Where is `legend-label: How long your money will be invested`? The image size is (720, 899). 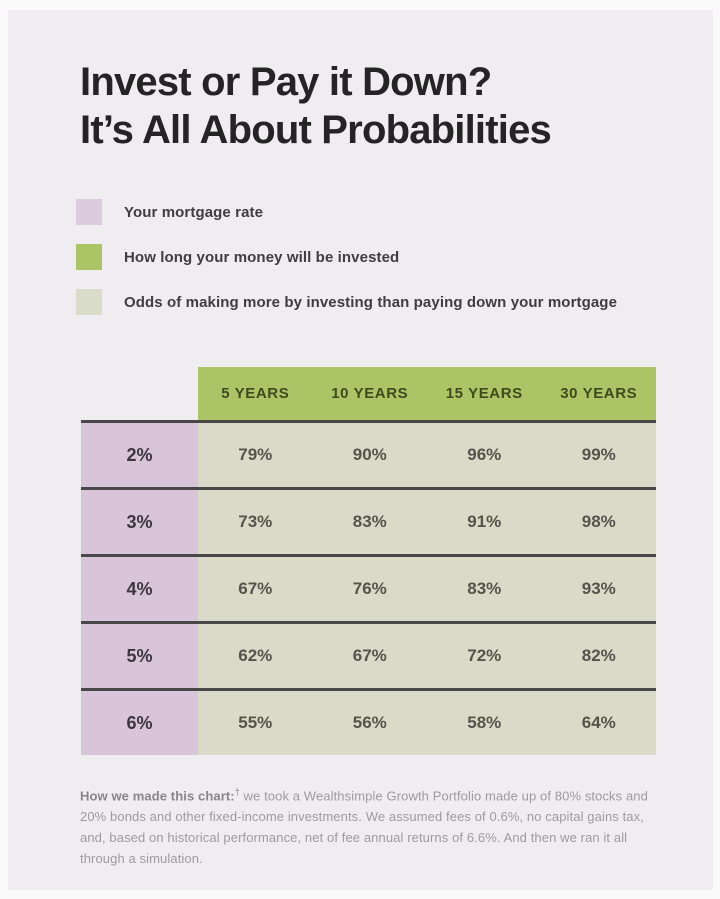
legend-label: How long your money will be invested is located at coordinates (262, 257).